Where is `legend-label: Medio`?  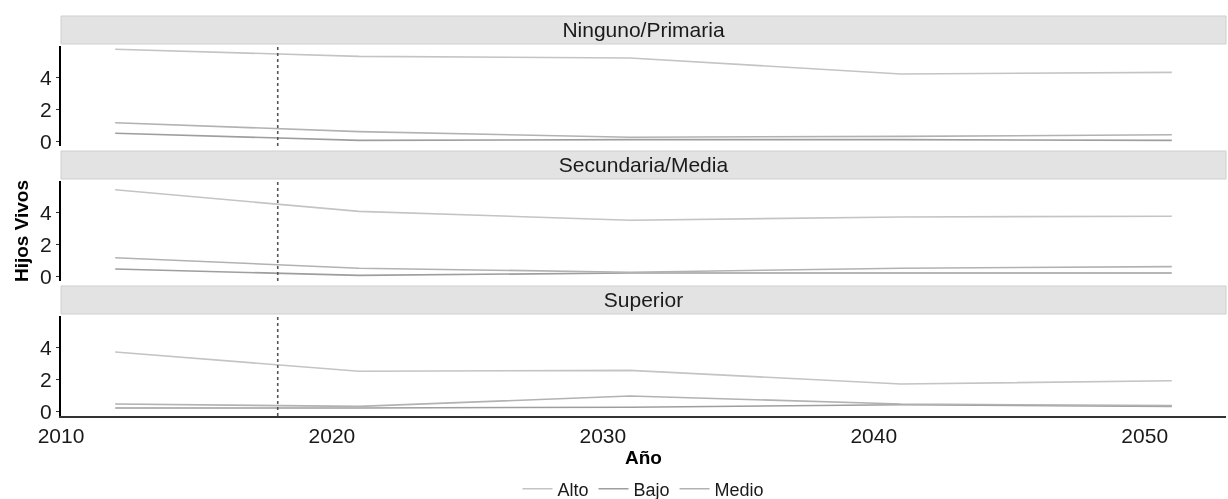 legend-label: Medio is located at coordinates (739, 489).